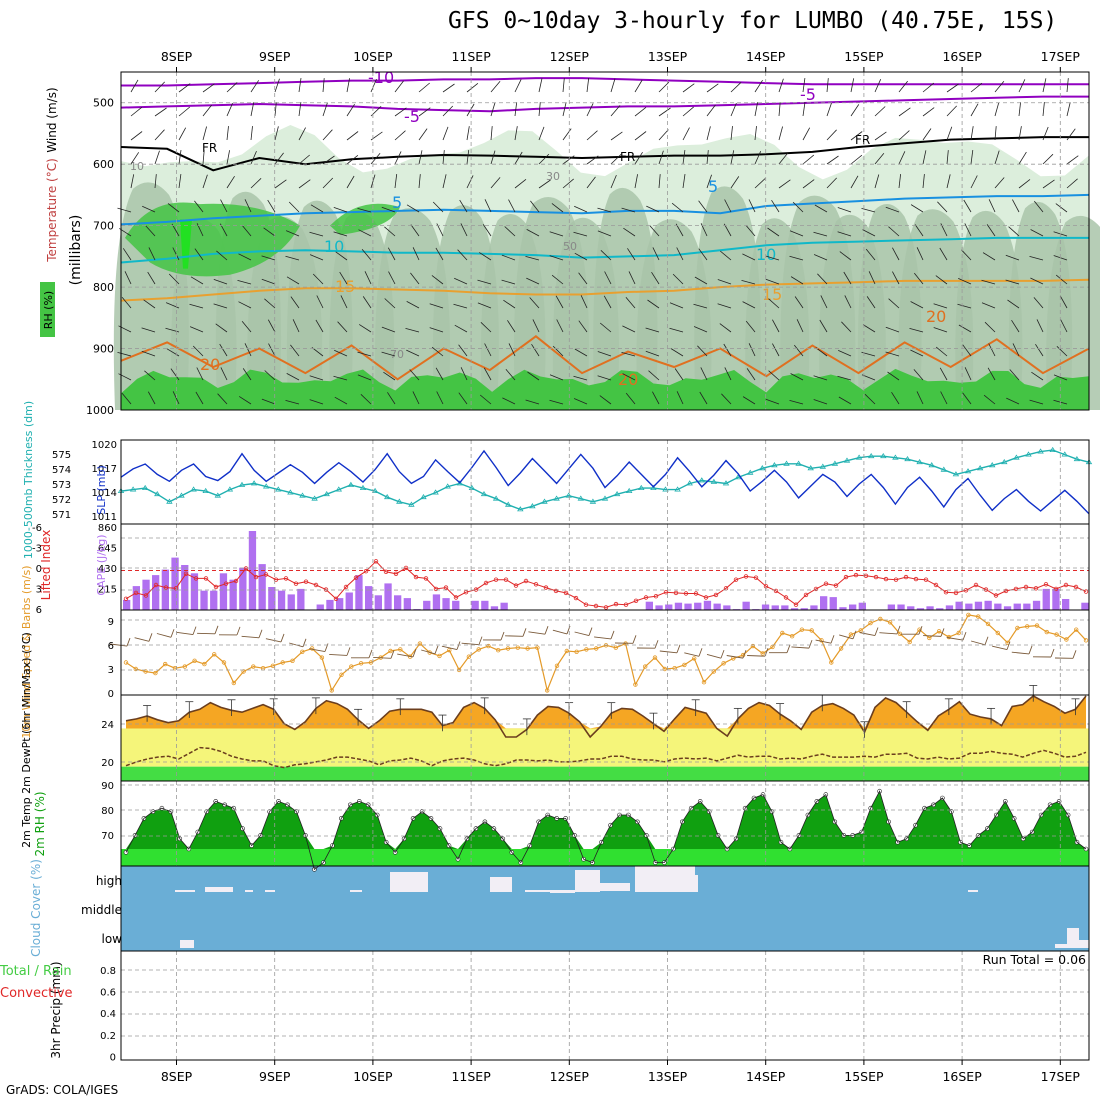 Image resolution: width=1100 pixels, height=1100 pixels. What do you see at coordinates (605, 773) in the screenshot?
I see `dewpt-low-band` at bounding box center [605, 773].